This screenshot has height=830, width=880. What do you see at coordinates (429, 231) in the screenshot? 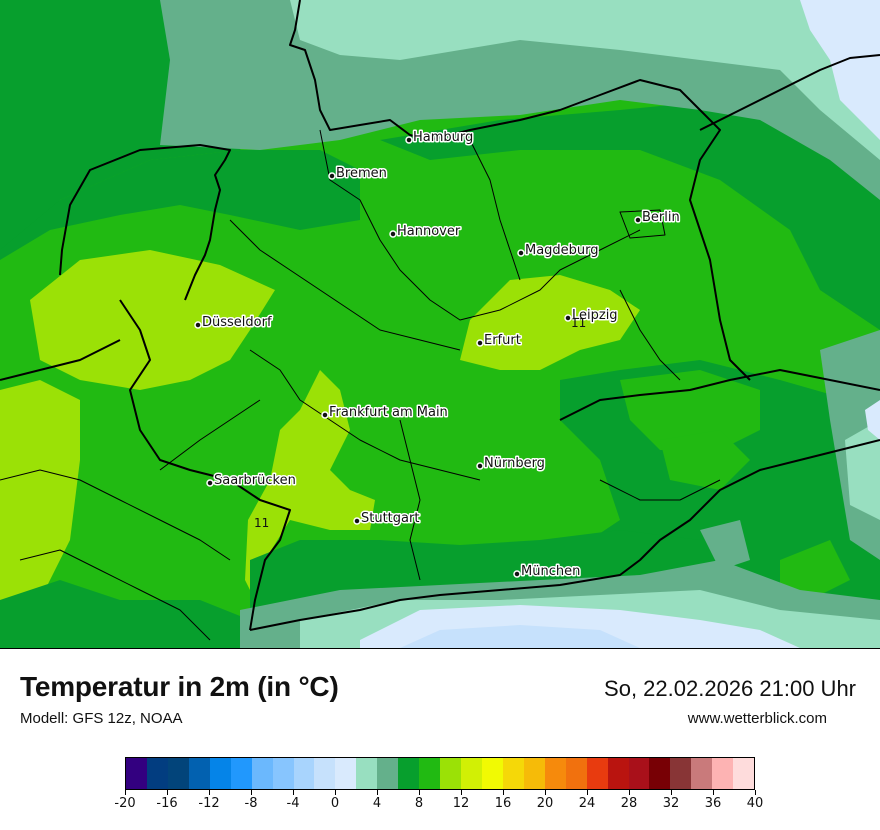
I see `svg-text: Hannover` at bounding box center [429, 231].